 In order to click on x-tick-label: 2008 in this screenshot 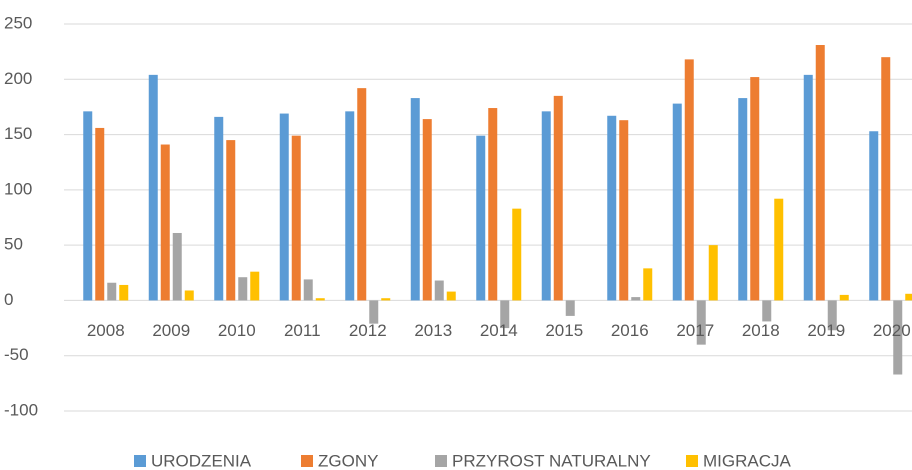, I will do `click(106, 330)`.